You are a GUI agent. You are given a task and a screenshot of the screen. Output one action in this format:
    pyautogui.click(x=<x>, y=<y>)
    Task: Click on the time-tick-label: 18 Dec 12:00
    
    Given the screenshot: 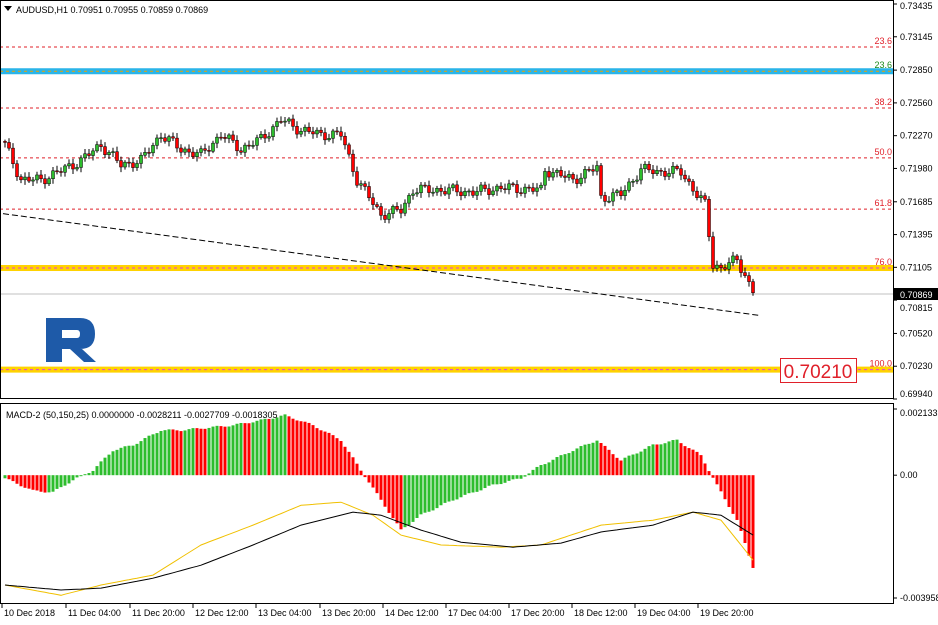 What is the action you would take?
    pyautogui.click(x=601, y=613)
    